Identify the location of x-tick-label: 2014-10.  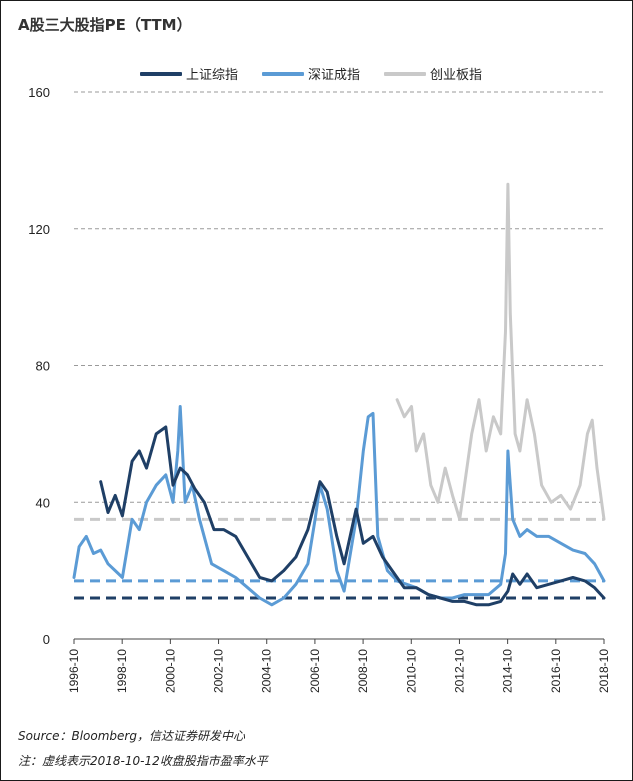
(508, 671).